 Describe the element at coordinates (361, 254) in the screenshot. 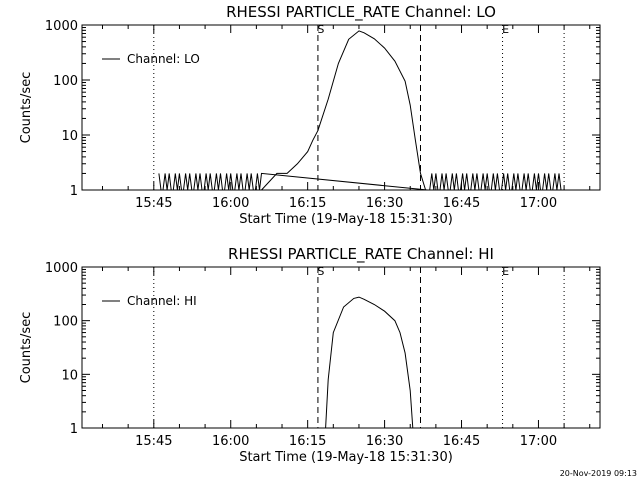

I see `chart-title: RHESSI PARTICLE_RATE Channel: HI` at that location.